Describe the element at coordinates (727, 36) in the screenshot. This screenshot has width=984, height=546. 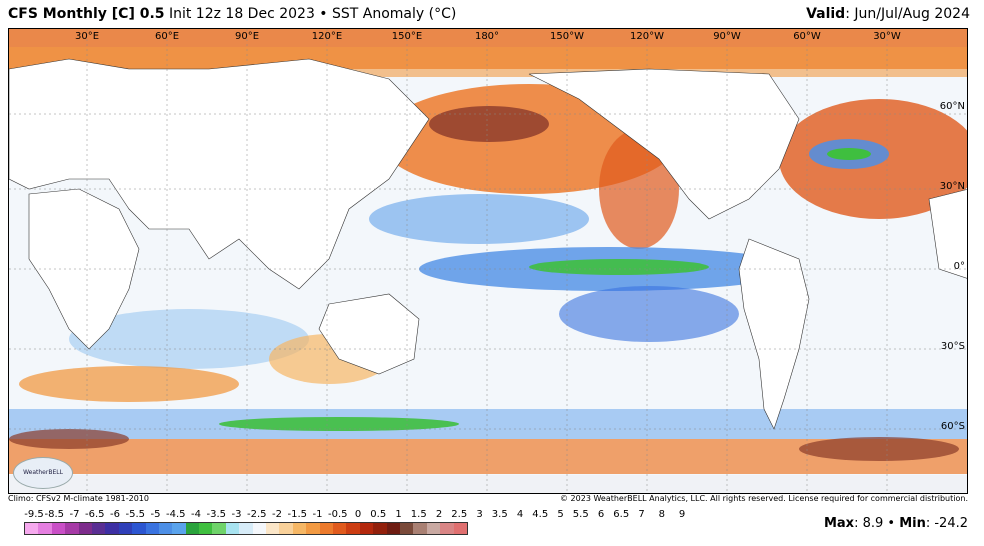
I see `lon-label-90w: 90°W` at that location.